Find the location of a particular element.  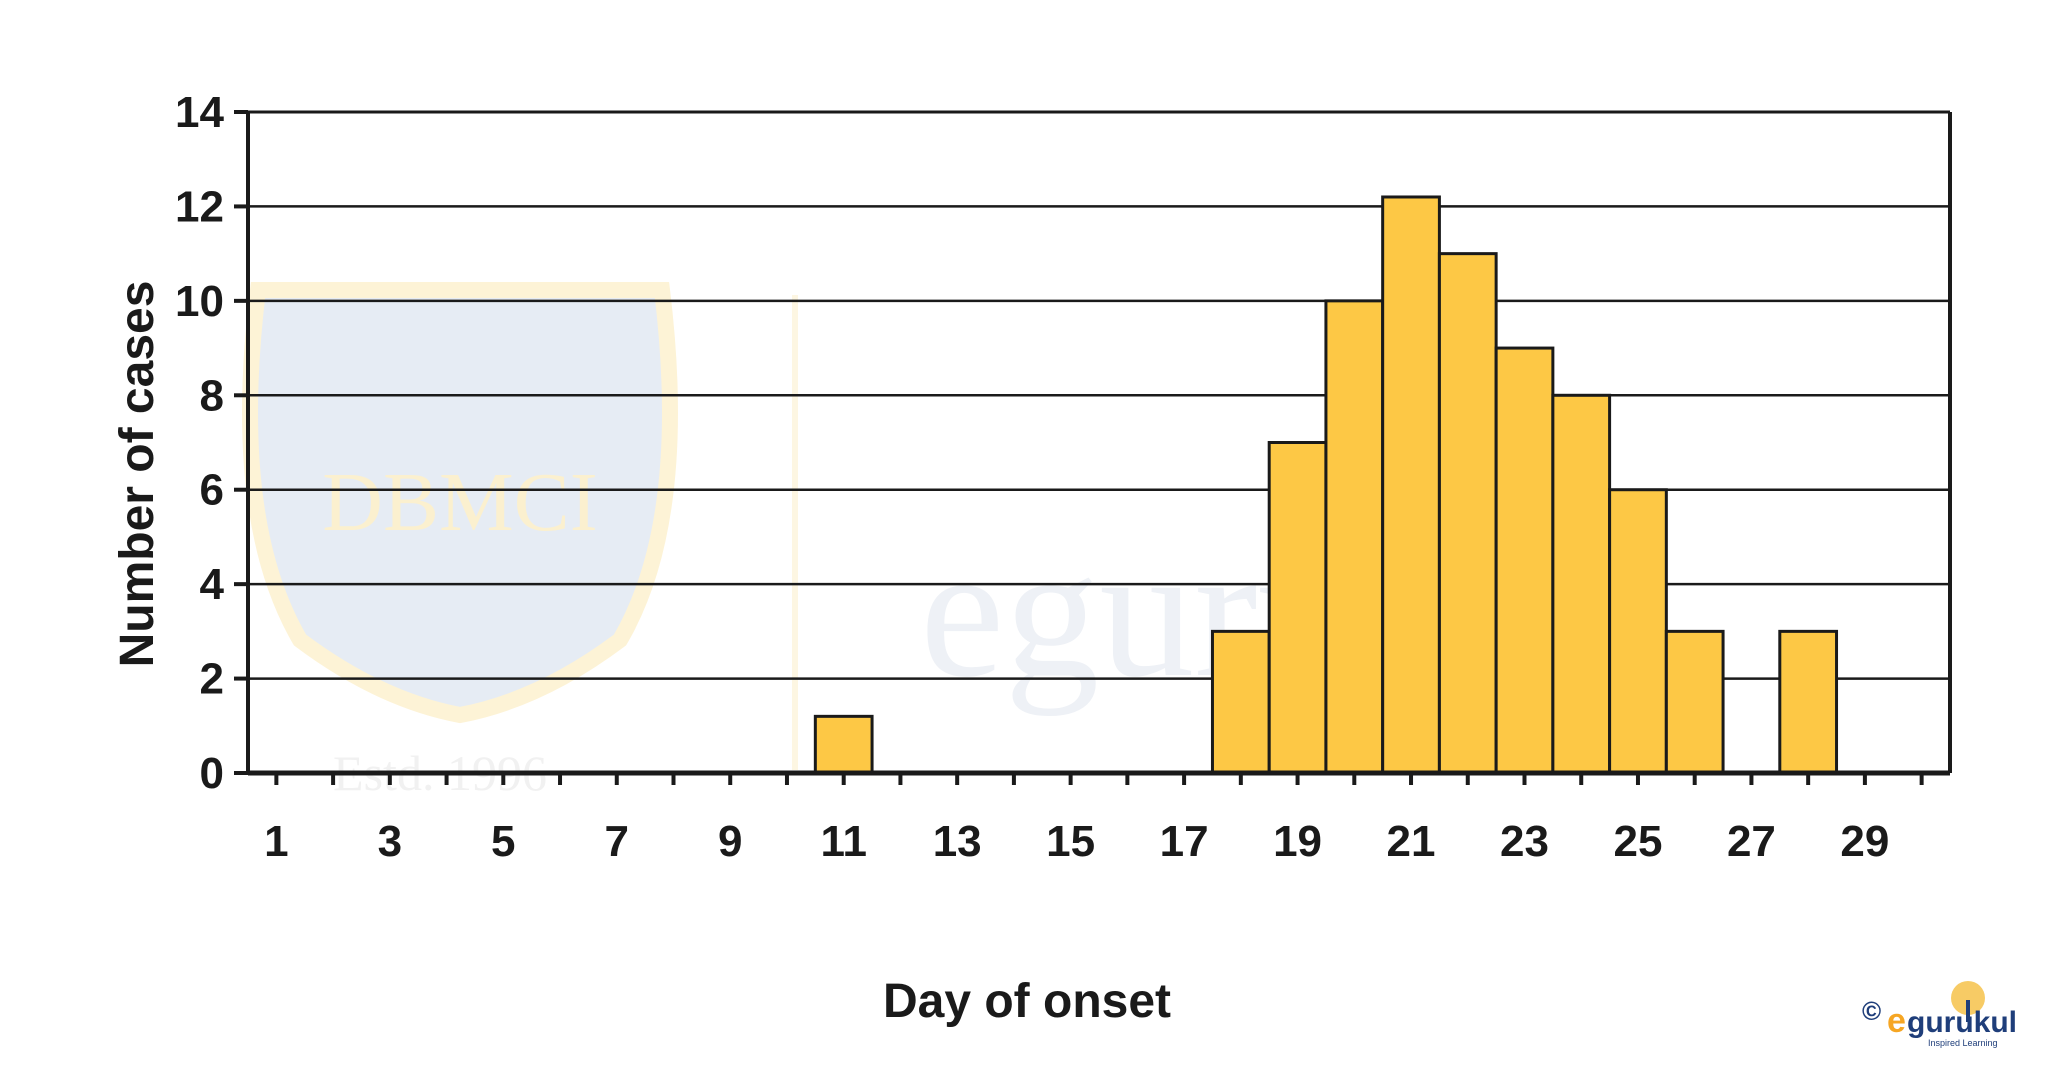

y-tick-label: 0 is located at coordinates (212, 773).